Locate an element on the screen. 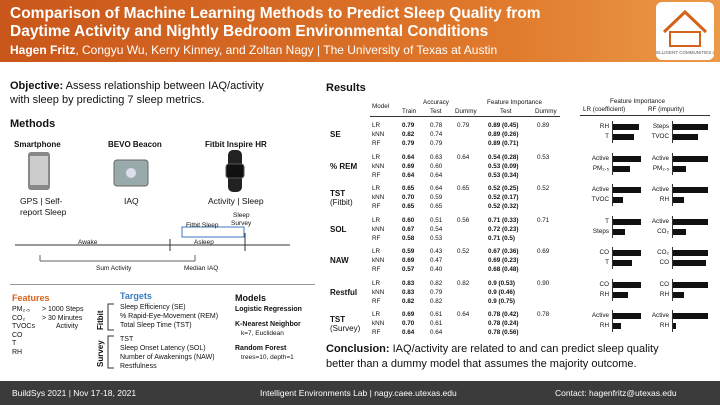  metric-name: (Fitbit) is located at coordinates (341, 202).